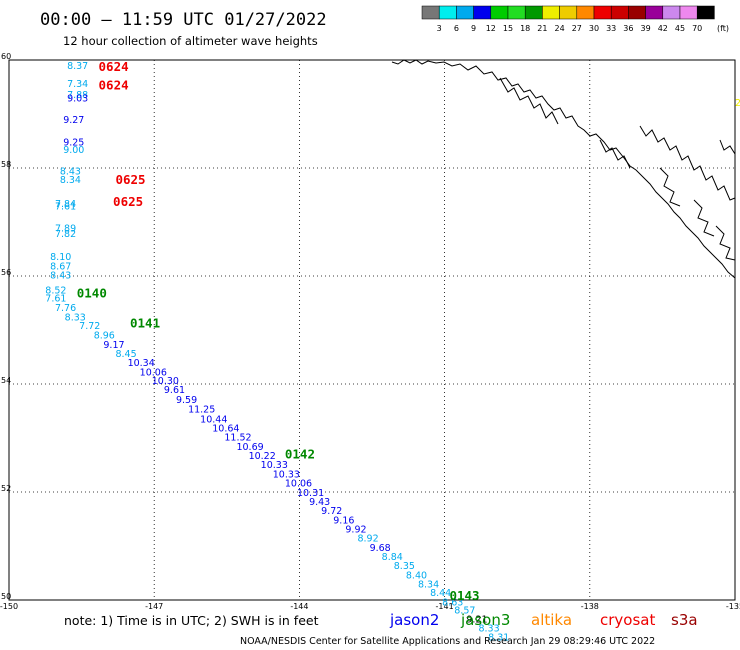 The image size is (740, 650). Describe the element at coordinates (6, 56) in the screenshot. I see `y-tick-label: 60` at that location.